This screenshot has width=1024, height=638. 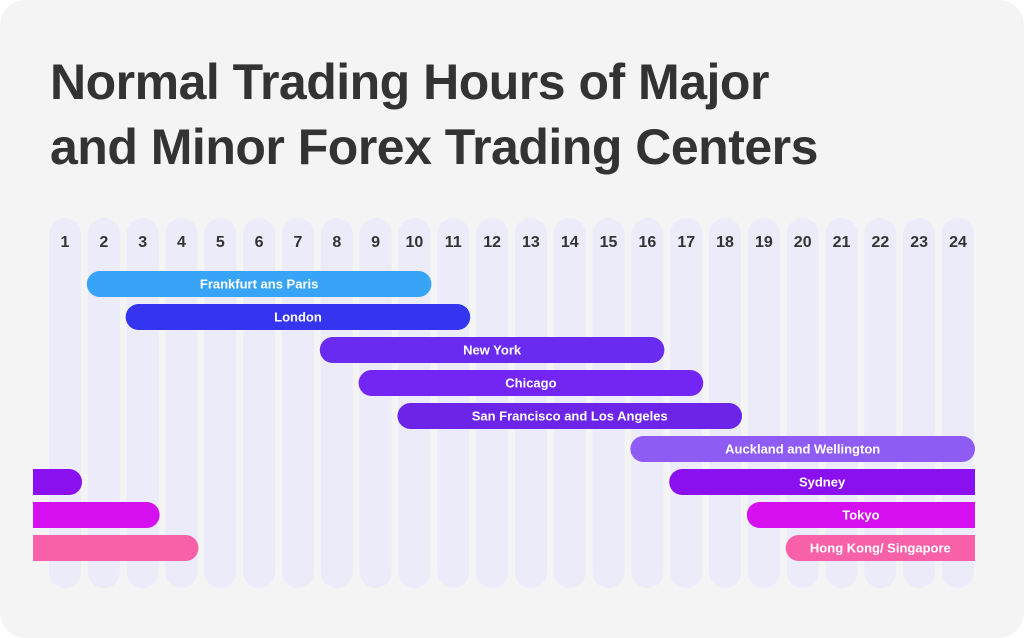 What do you see at coordinates (958, 242) in the screenshot?
I see `hour-label: 24` at bounding box center [958, 242].